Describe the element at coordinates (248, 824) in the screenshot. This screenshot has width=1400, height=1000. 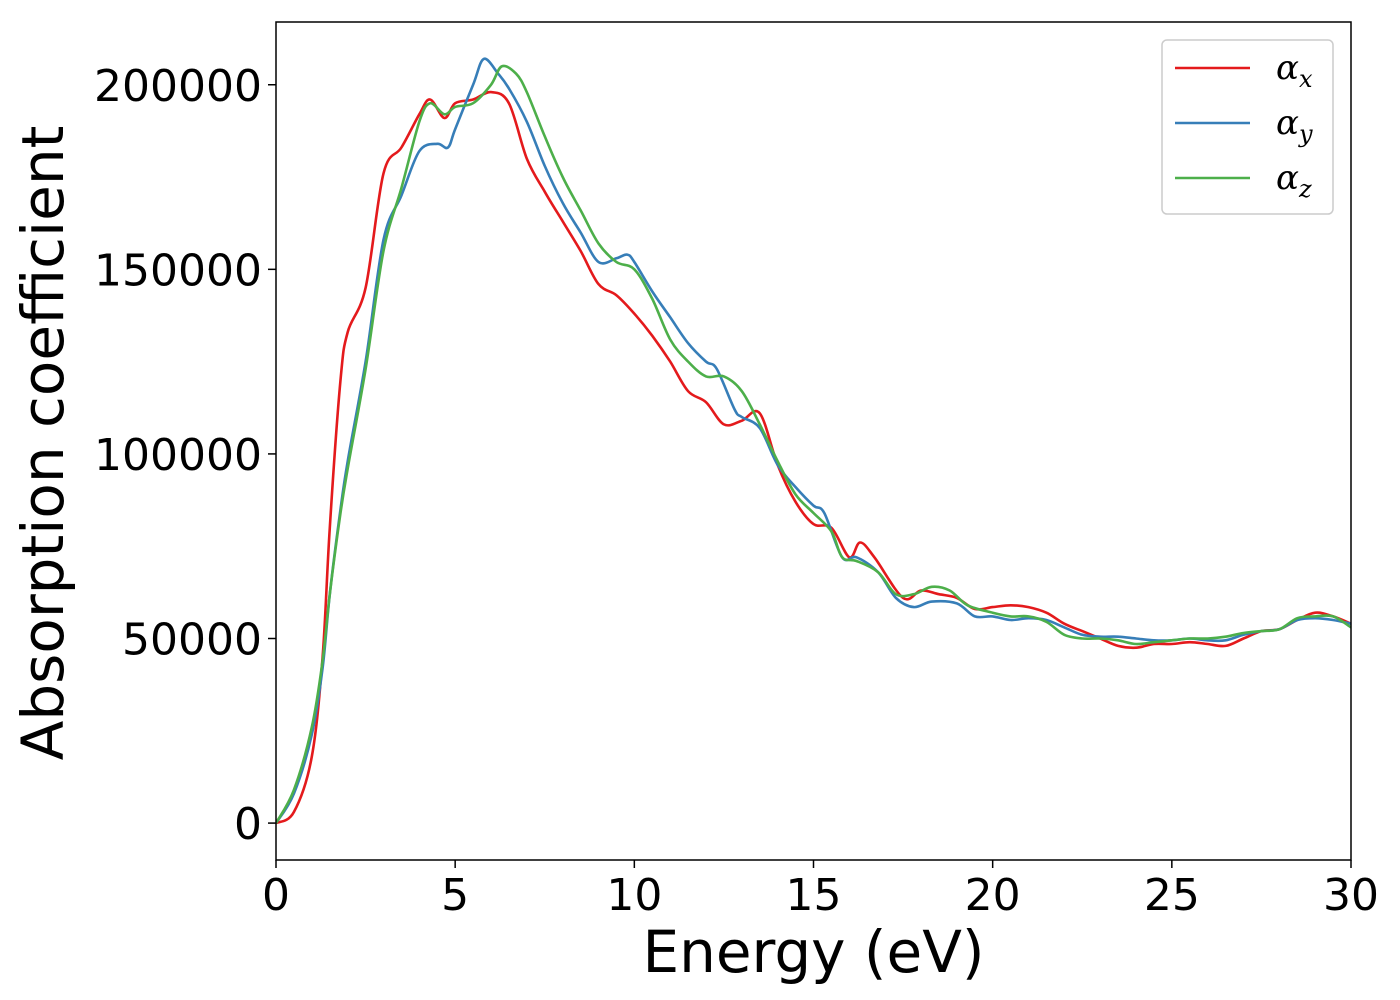
I see `y-tick-label: 0` at that location.